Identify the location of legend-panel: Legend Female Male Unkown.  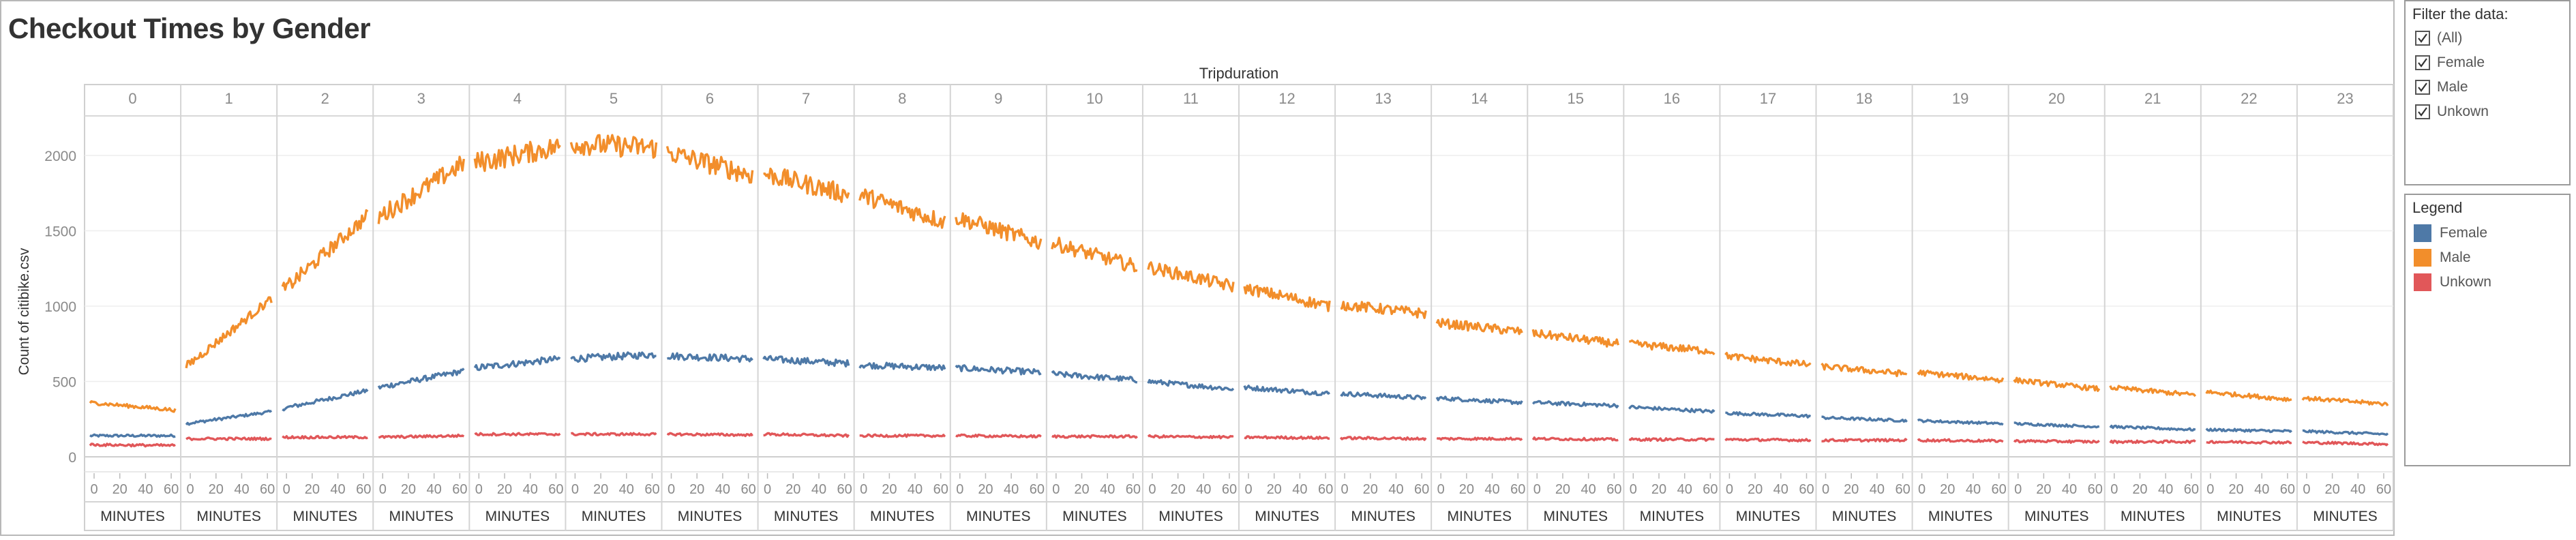
(2487, 330).